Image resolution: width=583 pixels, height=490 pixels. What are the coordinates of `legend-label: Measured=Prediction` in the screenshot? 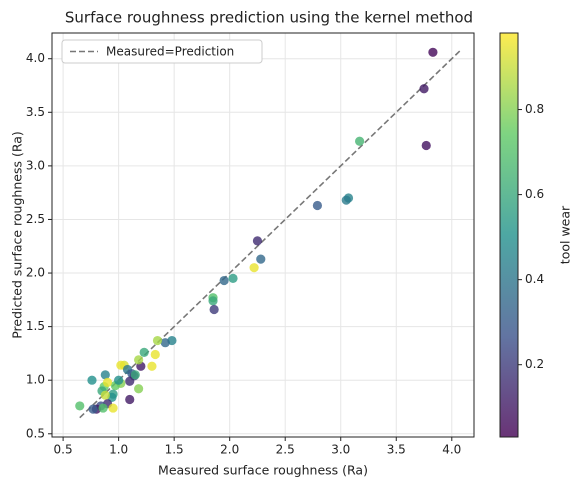 It's located at (170, 52).